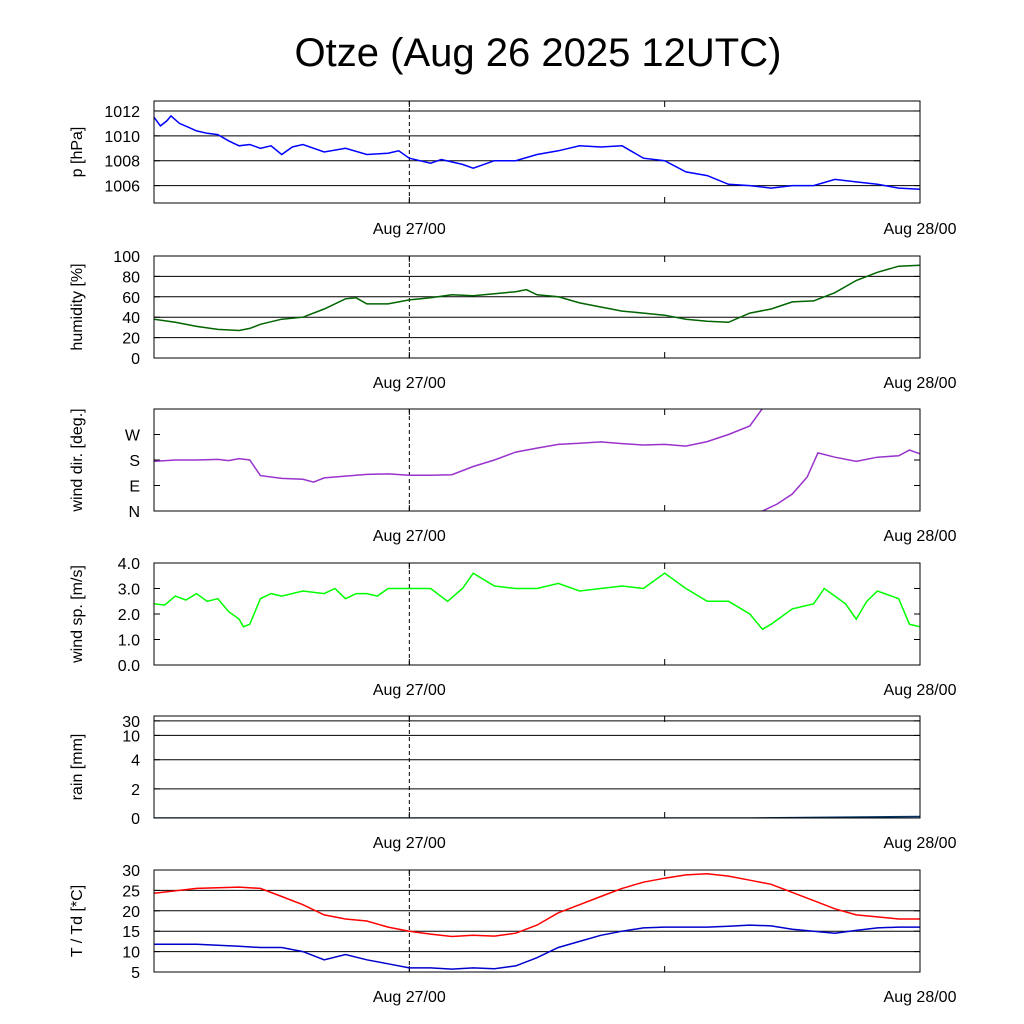 The image size is (1024, 1024). I want to click on y-tick-label: 1008, so click(122, 162).